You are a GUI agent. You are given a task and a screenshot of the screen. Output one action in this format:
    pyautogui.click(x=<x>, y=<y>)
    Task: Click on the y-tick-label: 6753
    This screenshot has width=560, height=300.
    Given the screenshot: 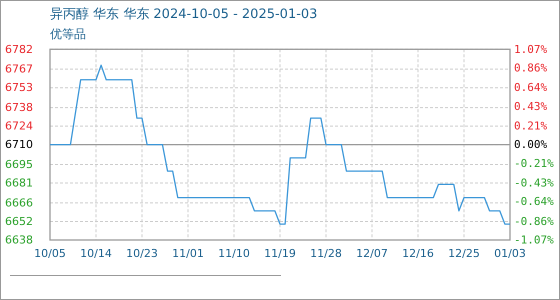 What is the action you would take?
    pyautogui.click(x=19, y=87)
    